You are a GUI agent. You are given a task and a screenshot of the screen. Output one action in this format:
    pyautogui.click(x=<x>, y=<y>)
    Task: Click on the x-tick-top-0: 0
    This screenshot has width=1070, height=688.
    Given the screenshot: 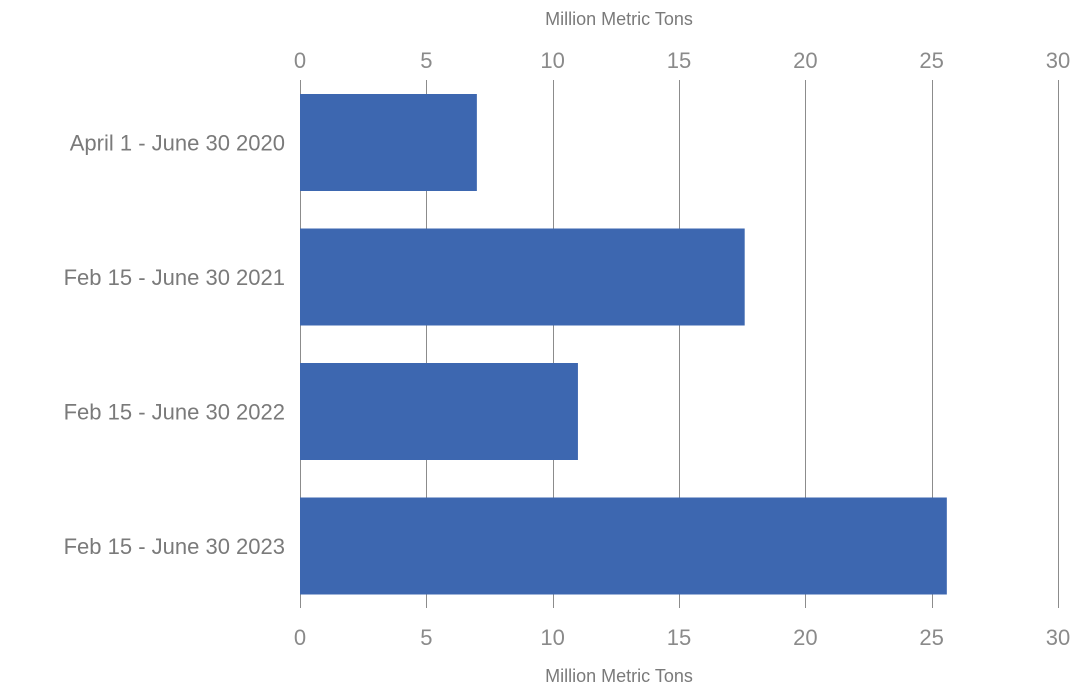 What is the action you would take?
    pyautogui.click(x=300, y=60)
    